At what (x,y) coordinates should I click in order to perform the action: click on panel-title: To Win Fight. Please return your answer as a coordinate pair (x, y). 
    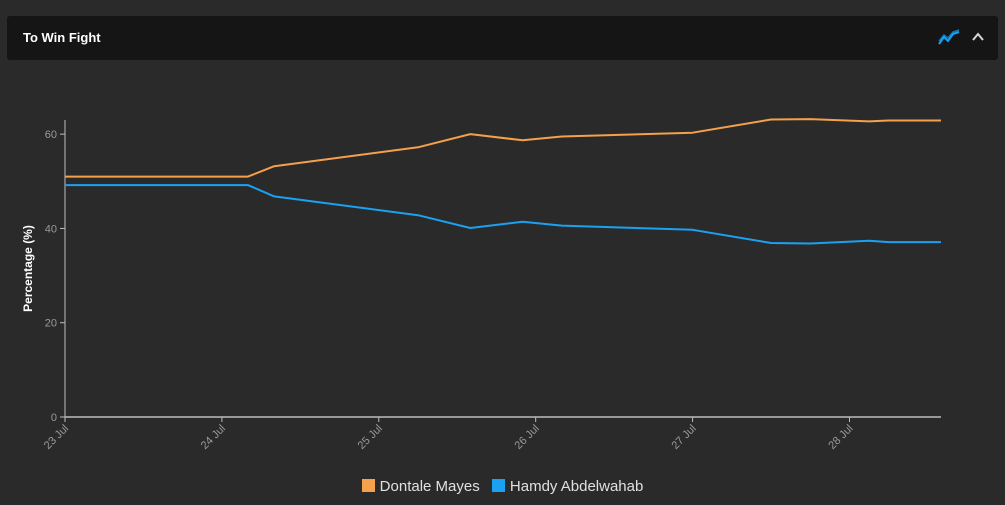
    Looking at the image, I should click on (62, 37).